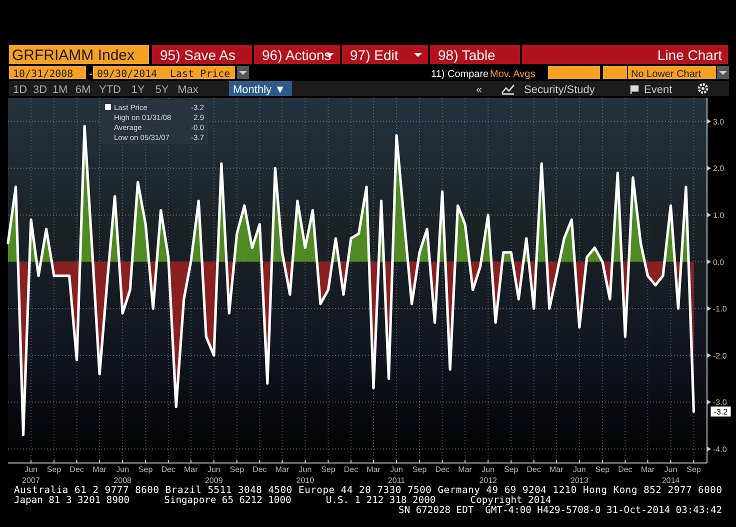 Image resolution: width=736 pixels, height=527 pixels. I want to click on text: Security/Study, so click(560, 90).